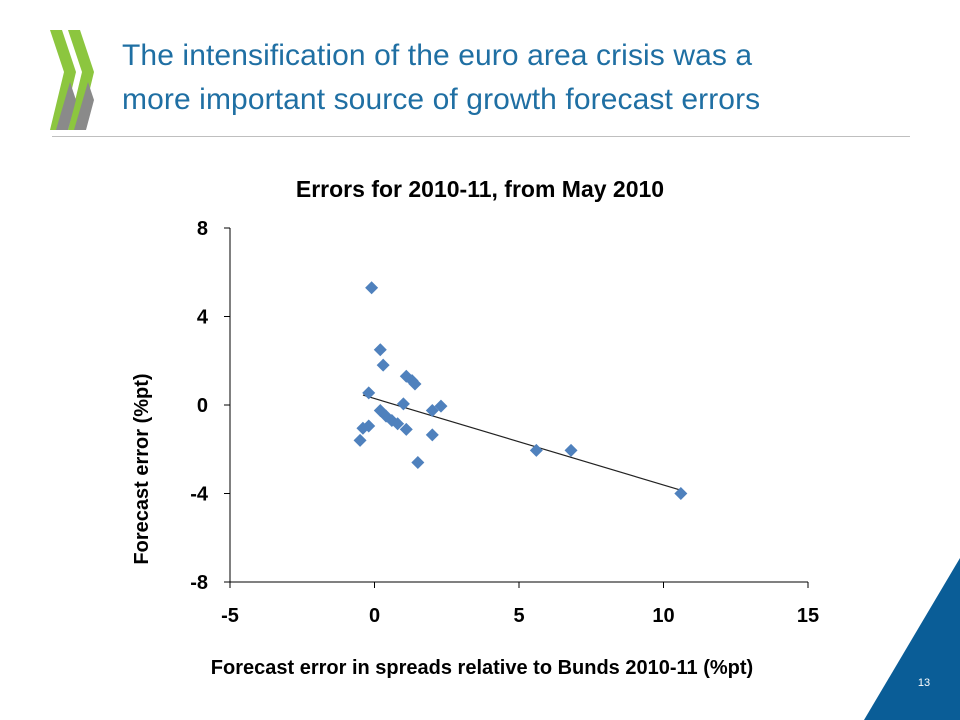 The height and width of the screenshot is (720, 960). What do you see at coordinates (202, 229) in the screenshot?
I see `y-tick-label: 8` at bounding box center [202, 229].